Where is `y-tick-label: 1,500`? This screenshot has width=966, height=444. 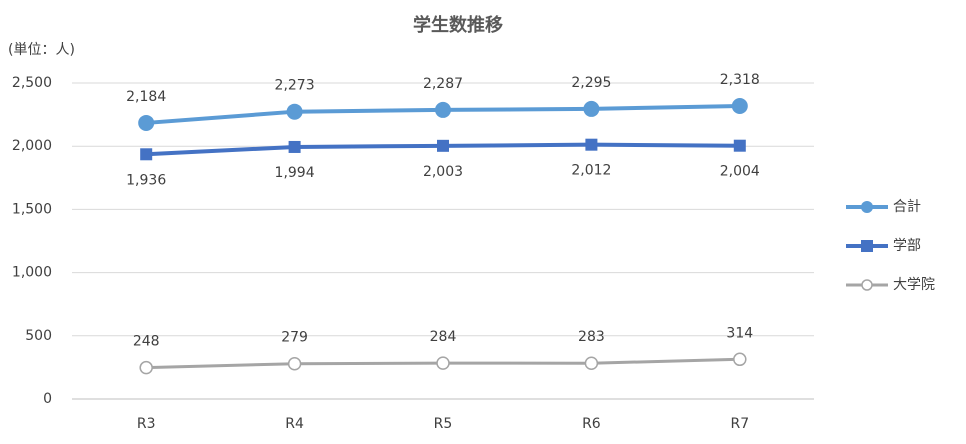 y-tick-label: 1,500 is located at coordinates (32, 209).